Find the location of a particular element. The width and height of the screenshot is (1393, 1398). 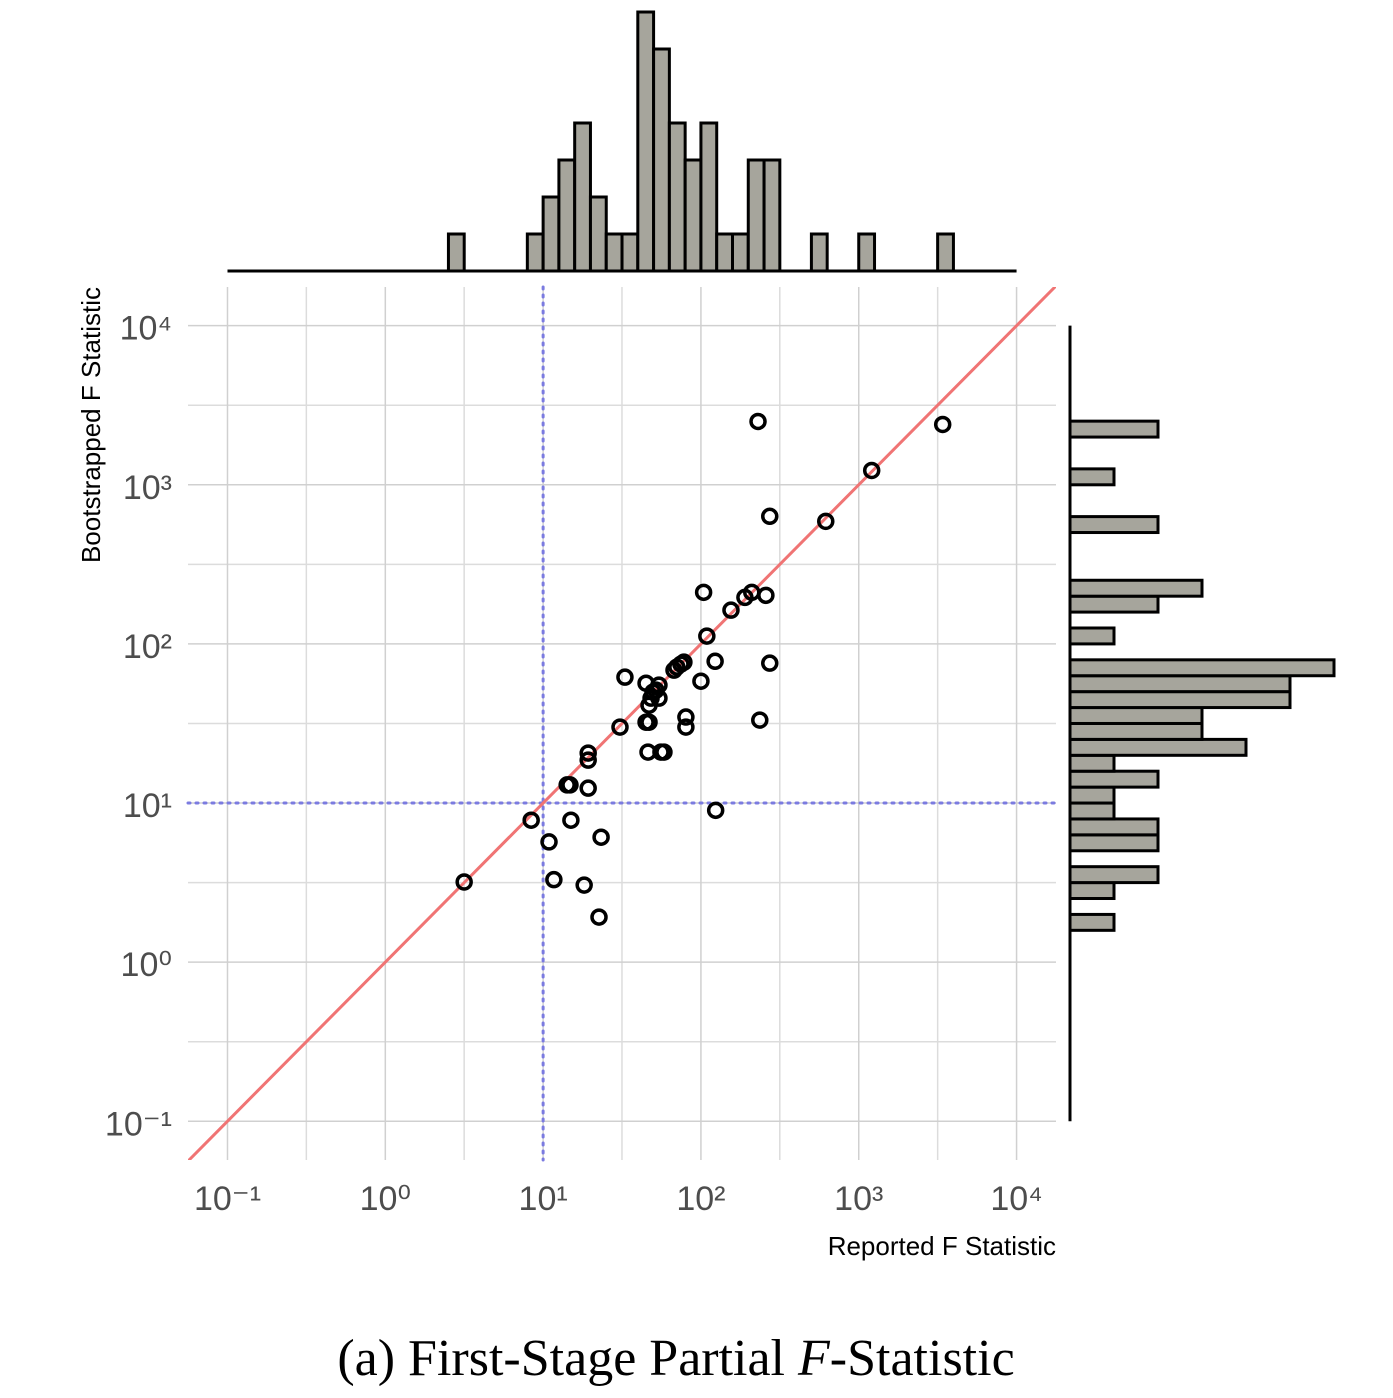

y-tick-label: 10² is located at coordinates (147, 647).